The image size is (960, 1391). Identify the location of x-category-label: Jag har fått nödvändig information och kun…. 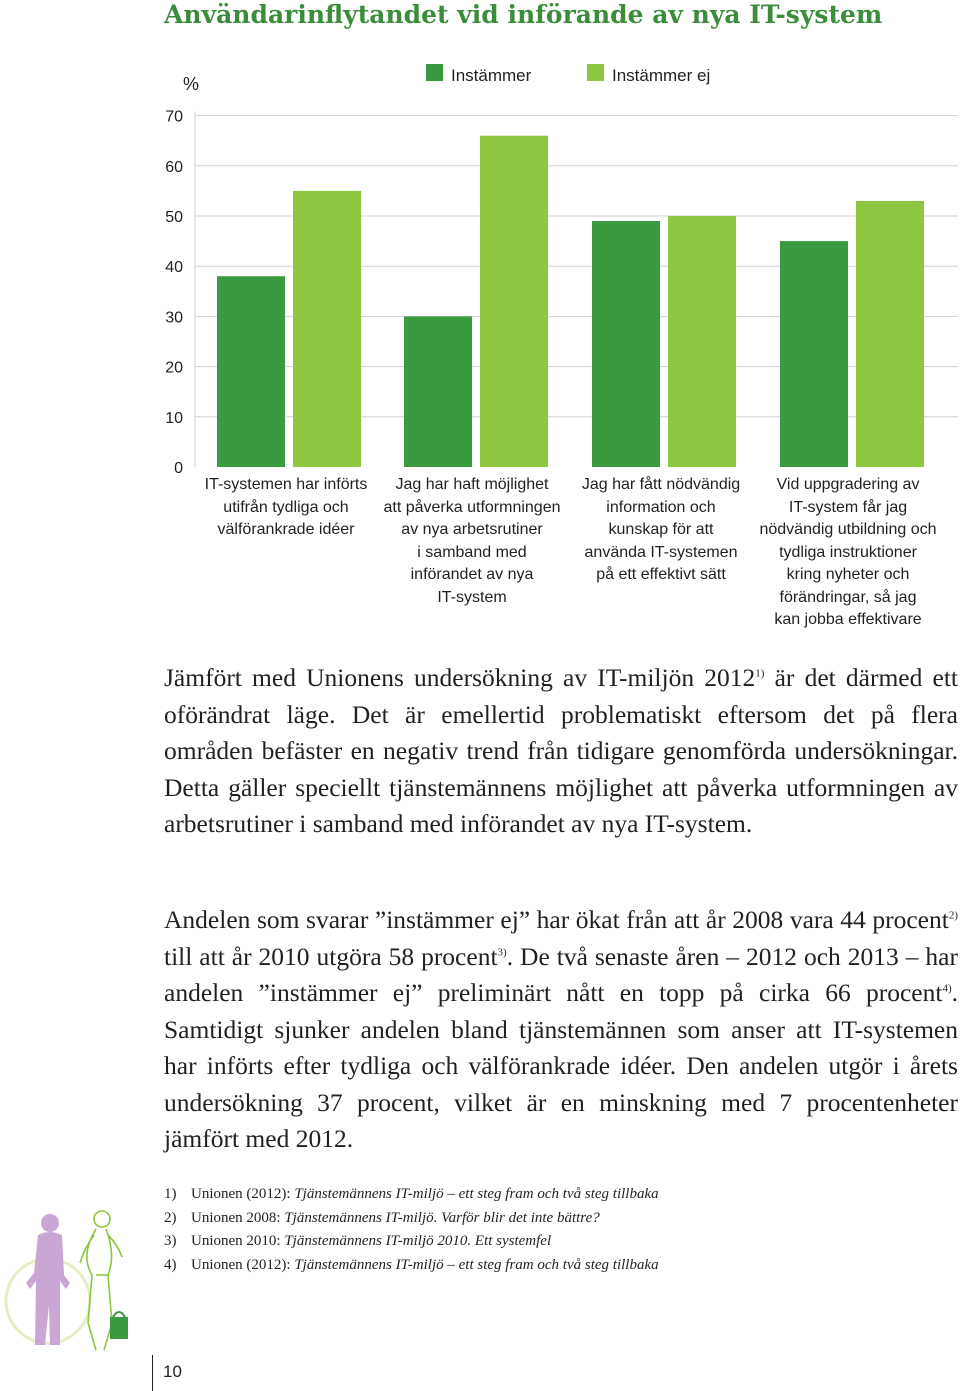
(661, 530).